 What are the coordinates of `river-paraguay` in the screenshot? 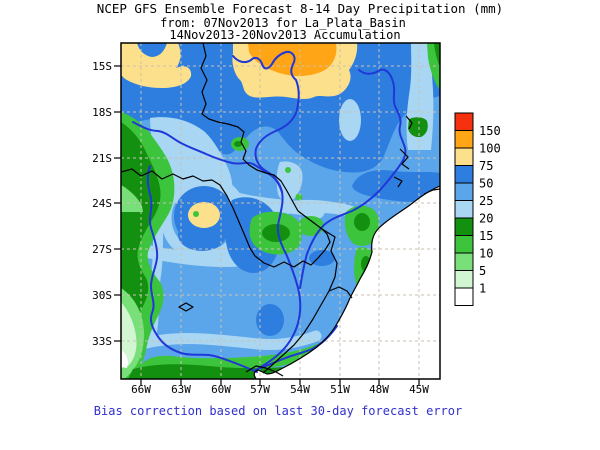 It's located at (277, 225).